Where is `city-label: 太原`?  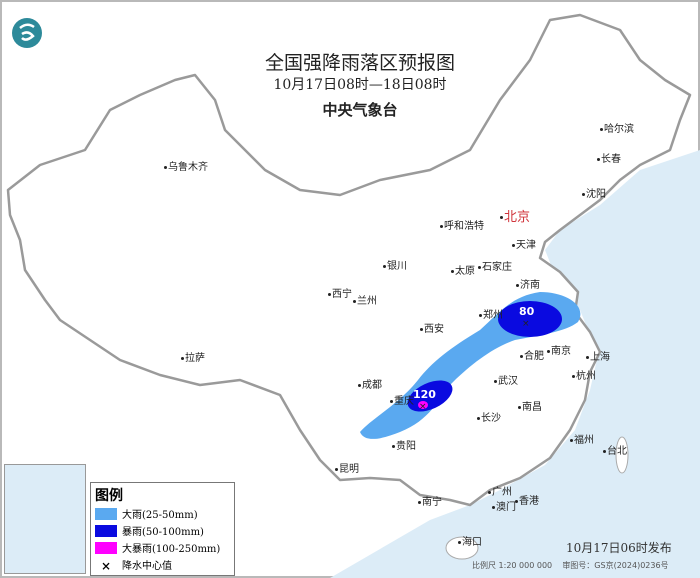
city-label: 太原 is located at coordinates (463, 269).